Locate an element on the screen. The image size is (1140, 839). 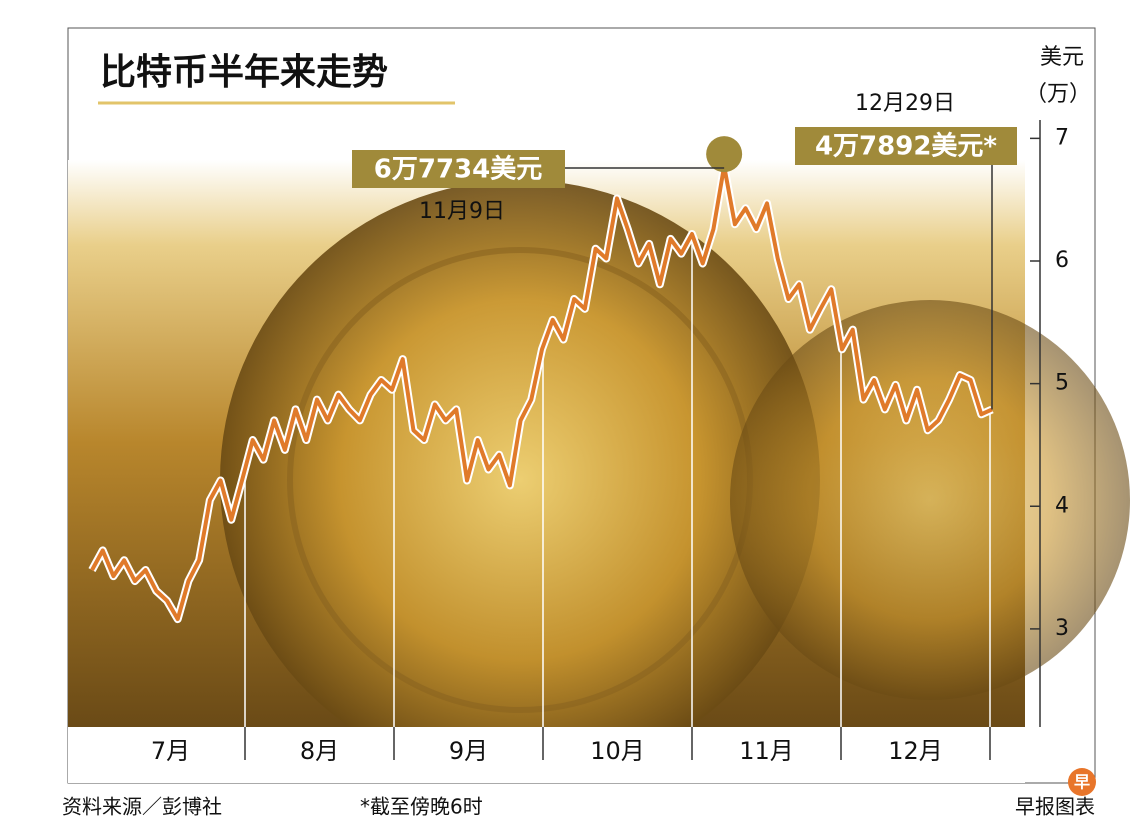
y-tick-label: 4 is located at coordinates (1062, 505).